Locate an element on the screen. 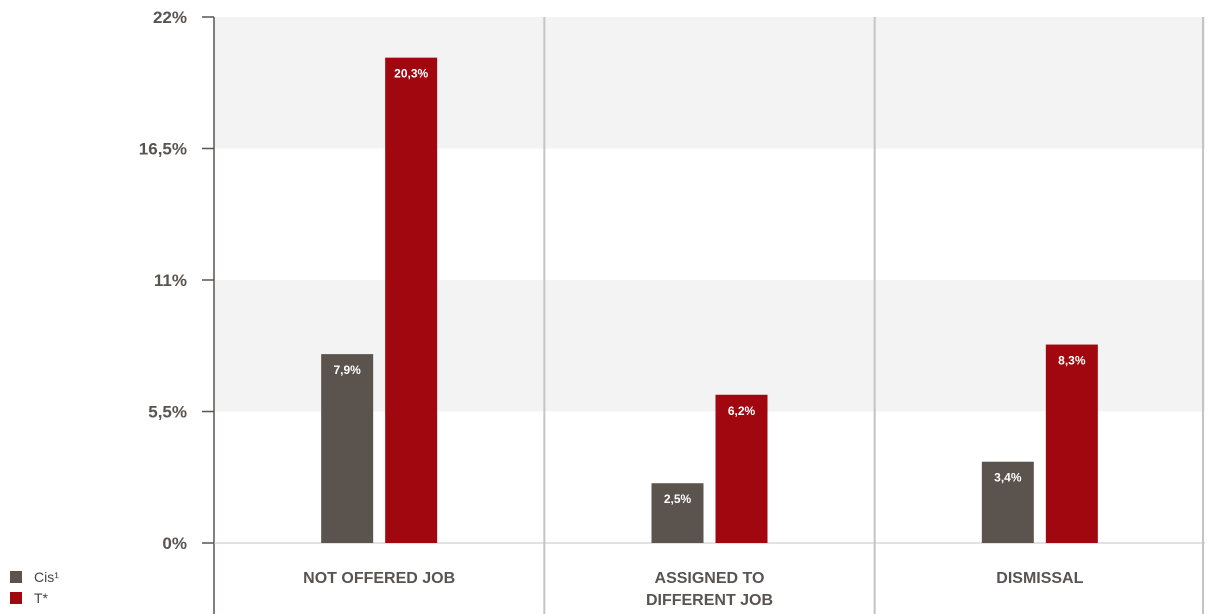 The height and width of the screenshot is (614, 1208). bar-data-label: 3,4% is located at coordinates (1008, 478).